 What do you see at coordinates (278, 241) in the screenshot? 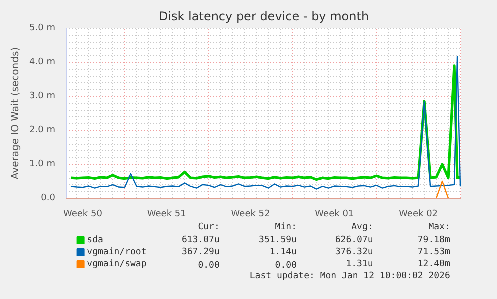
I see `text: 351.59u` at bounding box center [278, 241].